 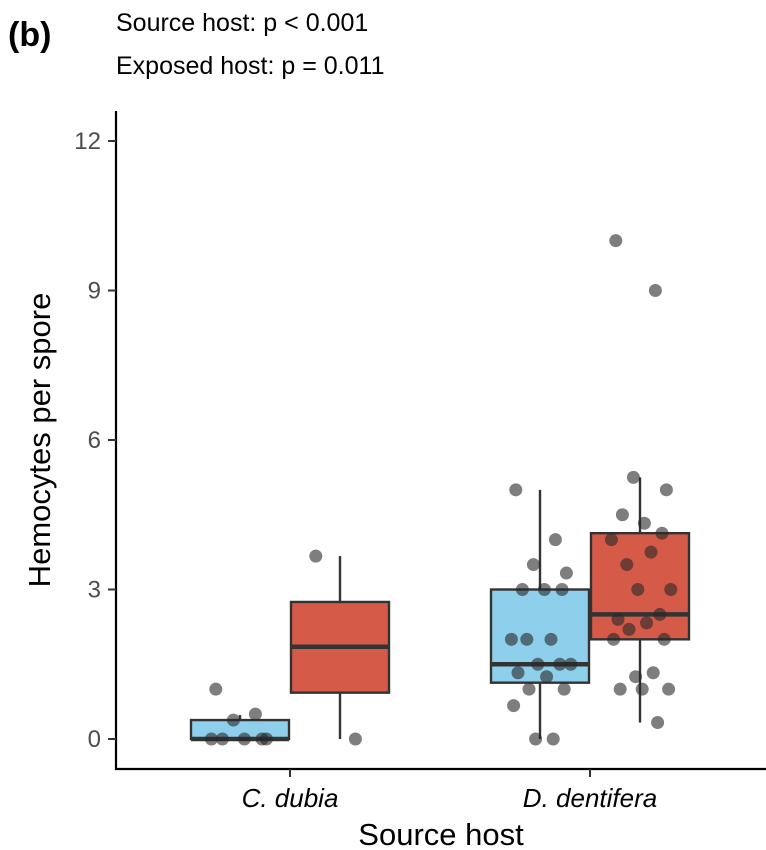 What do you see at coordinates (94, 291) in the screenshot?
I see `y-tick-label: 9` at bounding box center [94, 291].